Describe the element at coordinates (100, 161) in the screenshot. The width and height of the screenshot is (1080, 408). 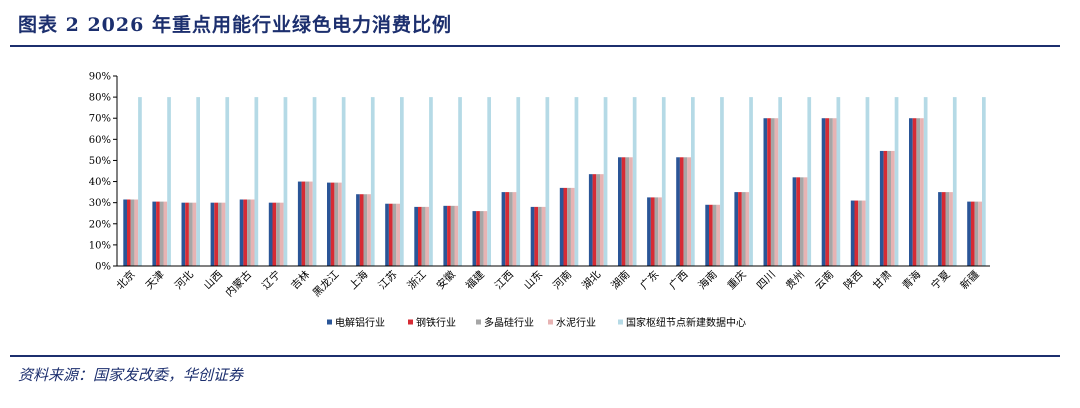
I see `y-tick-label: 50%` at that location.